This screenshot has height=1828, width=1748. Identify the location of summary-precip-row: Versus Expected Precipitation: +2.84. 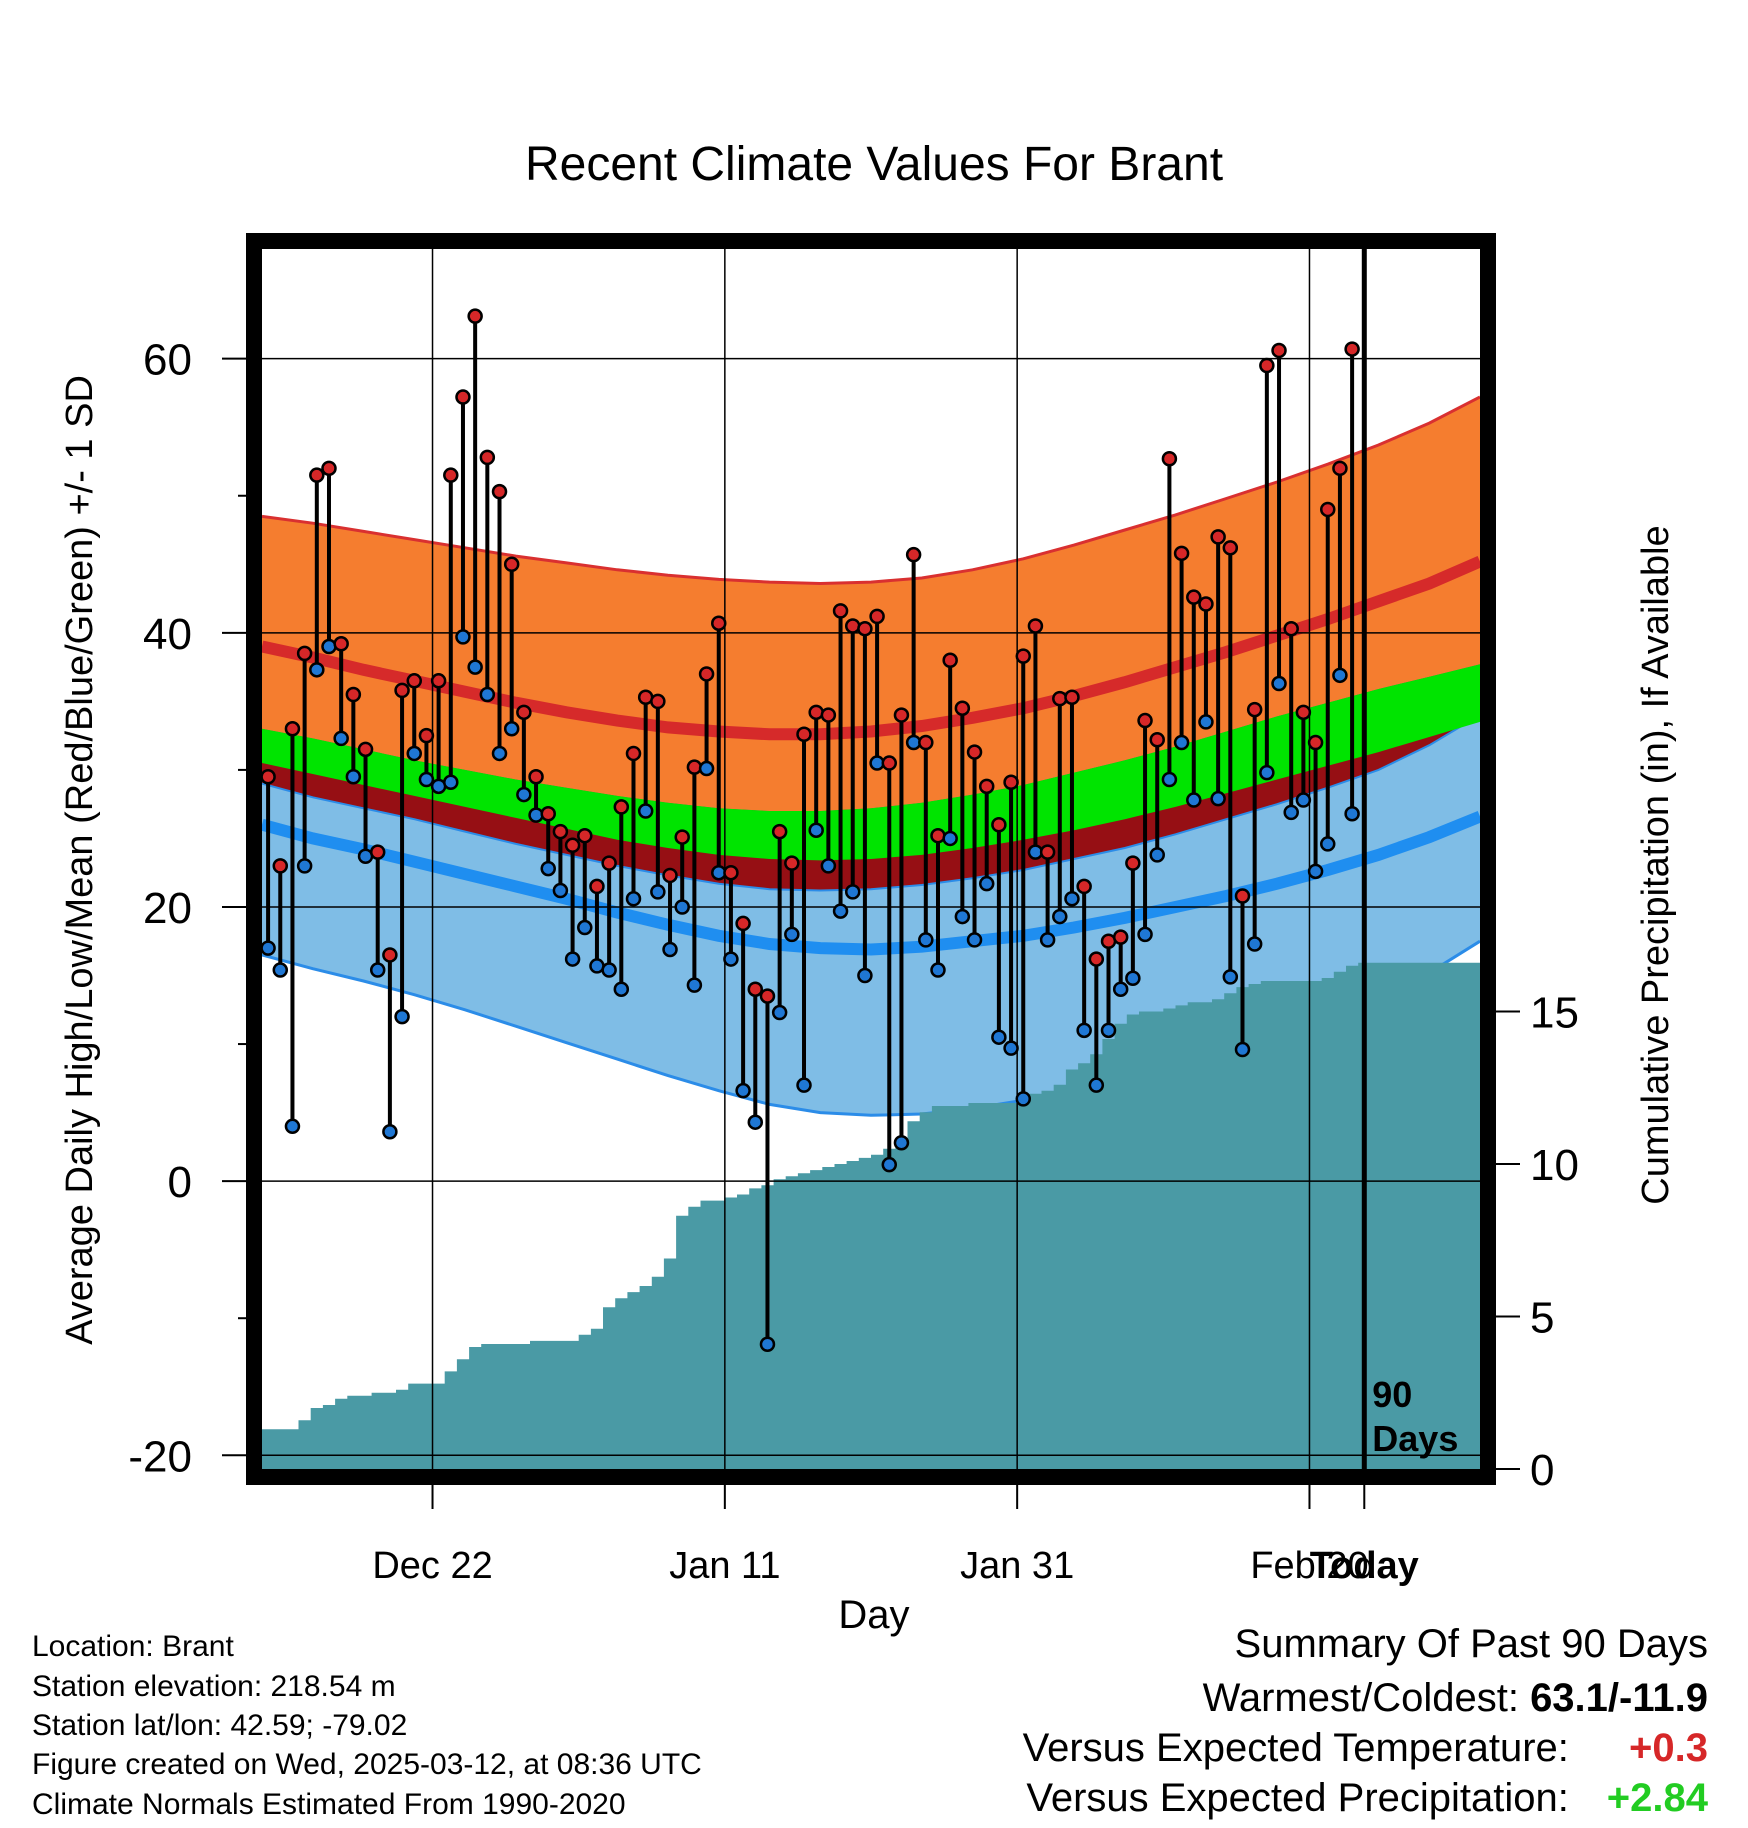
(1367, 1798).